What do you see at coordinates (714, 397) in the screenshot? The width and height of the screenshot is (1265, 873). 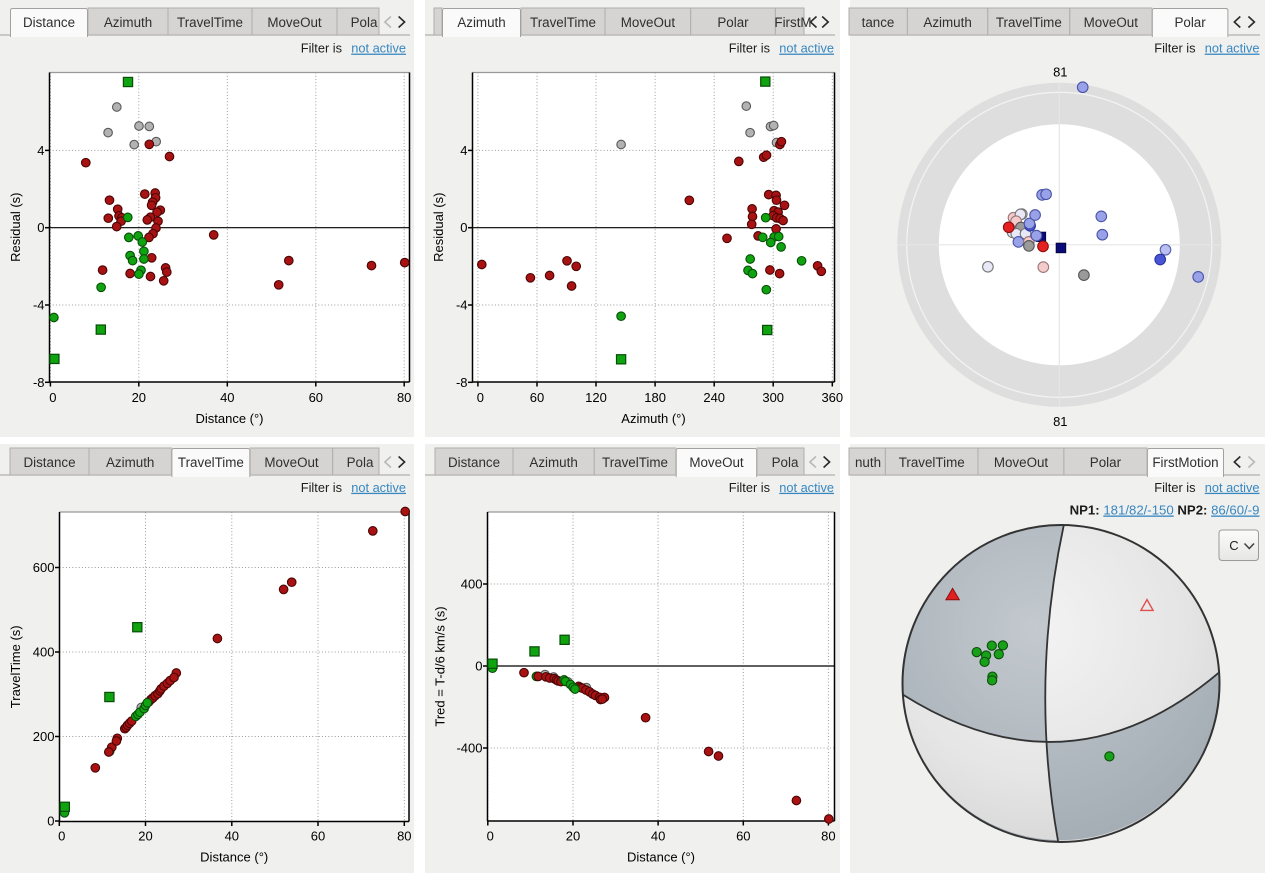 I see `svg-text: 240` at bounding box center [714, 397].